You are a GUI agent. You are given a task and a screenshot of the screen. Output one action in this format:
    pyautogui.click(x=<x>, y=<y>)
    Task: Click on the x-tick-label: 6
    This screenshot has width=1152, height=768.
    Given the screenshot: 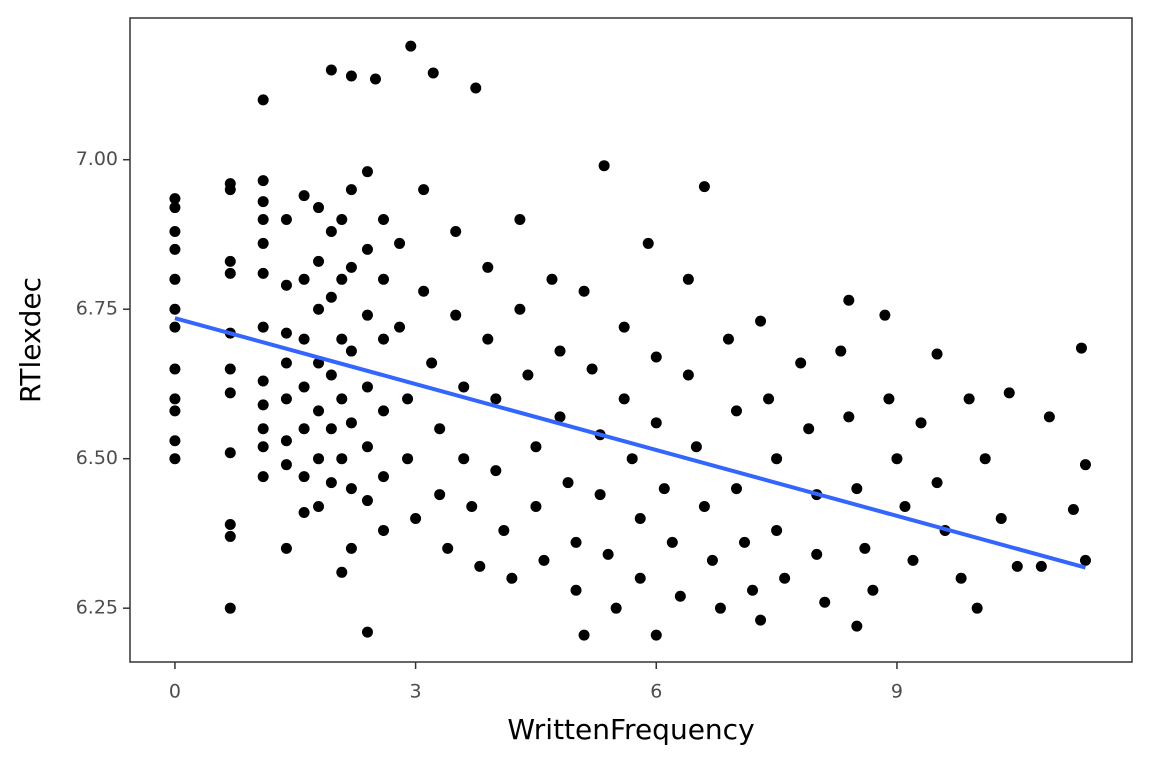 What is the action you would take?
    pyautogui.click(x=656, y=692)
    